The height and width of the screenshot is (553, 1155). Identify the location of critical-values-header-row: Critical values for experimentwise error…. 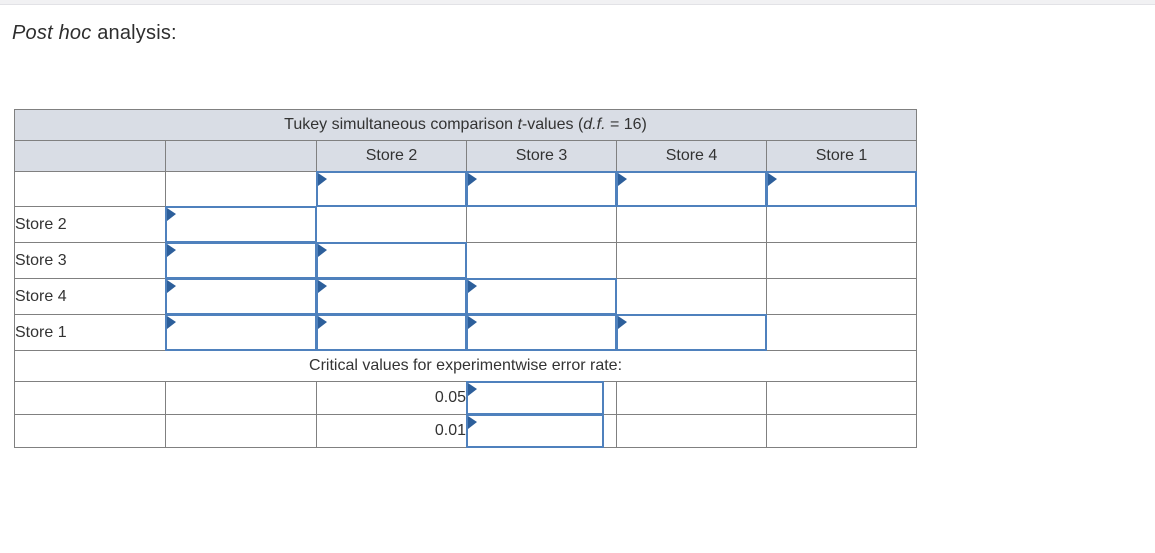
(465, 366).